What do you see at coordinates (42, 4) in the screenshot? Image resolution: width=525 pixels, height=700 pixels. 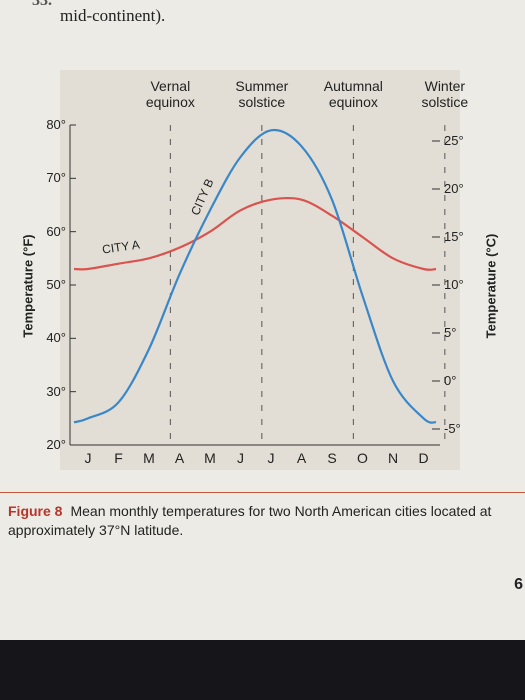 I see `question-number: 33.` at bounding box center [42, 4].